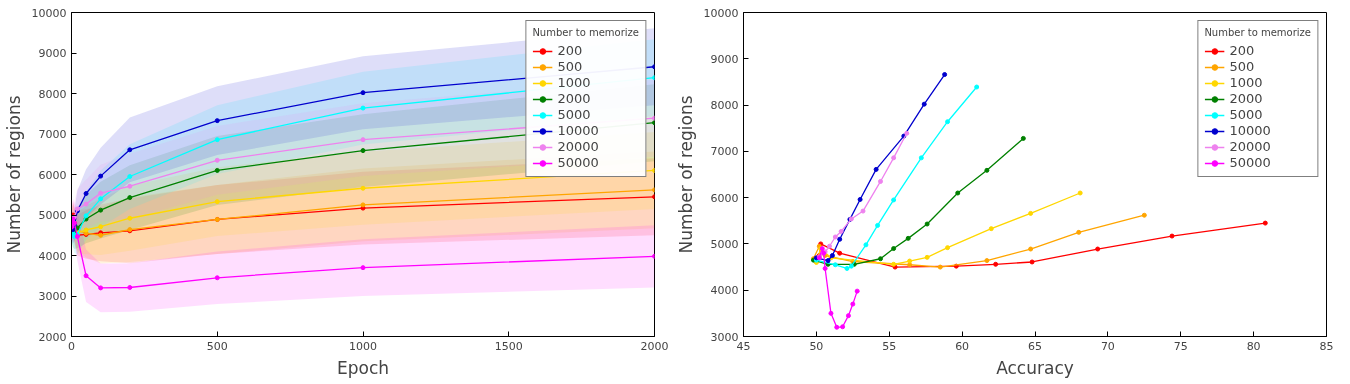 The image size is (1350, 384). Describe the element at coordinates (217, 346) in the screenshot. I see `x-tick-label: 500` at that location.